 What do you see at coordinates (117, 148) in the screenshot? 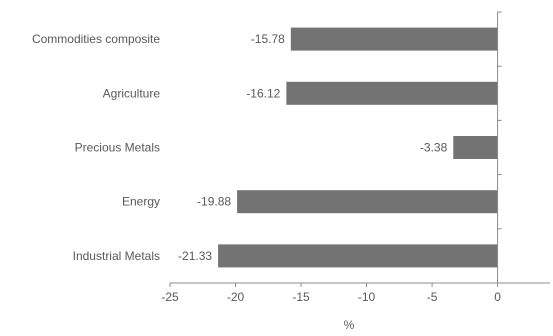
I see `category-label: Precious Metals` at bounding box center [117, 148].